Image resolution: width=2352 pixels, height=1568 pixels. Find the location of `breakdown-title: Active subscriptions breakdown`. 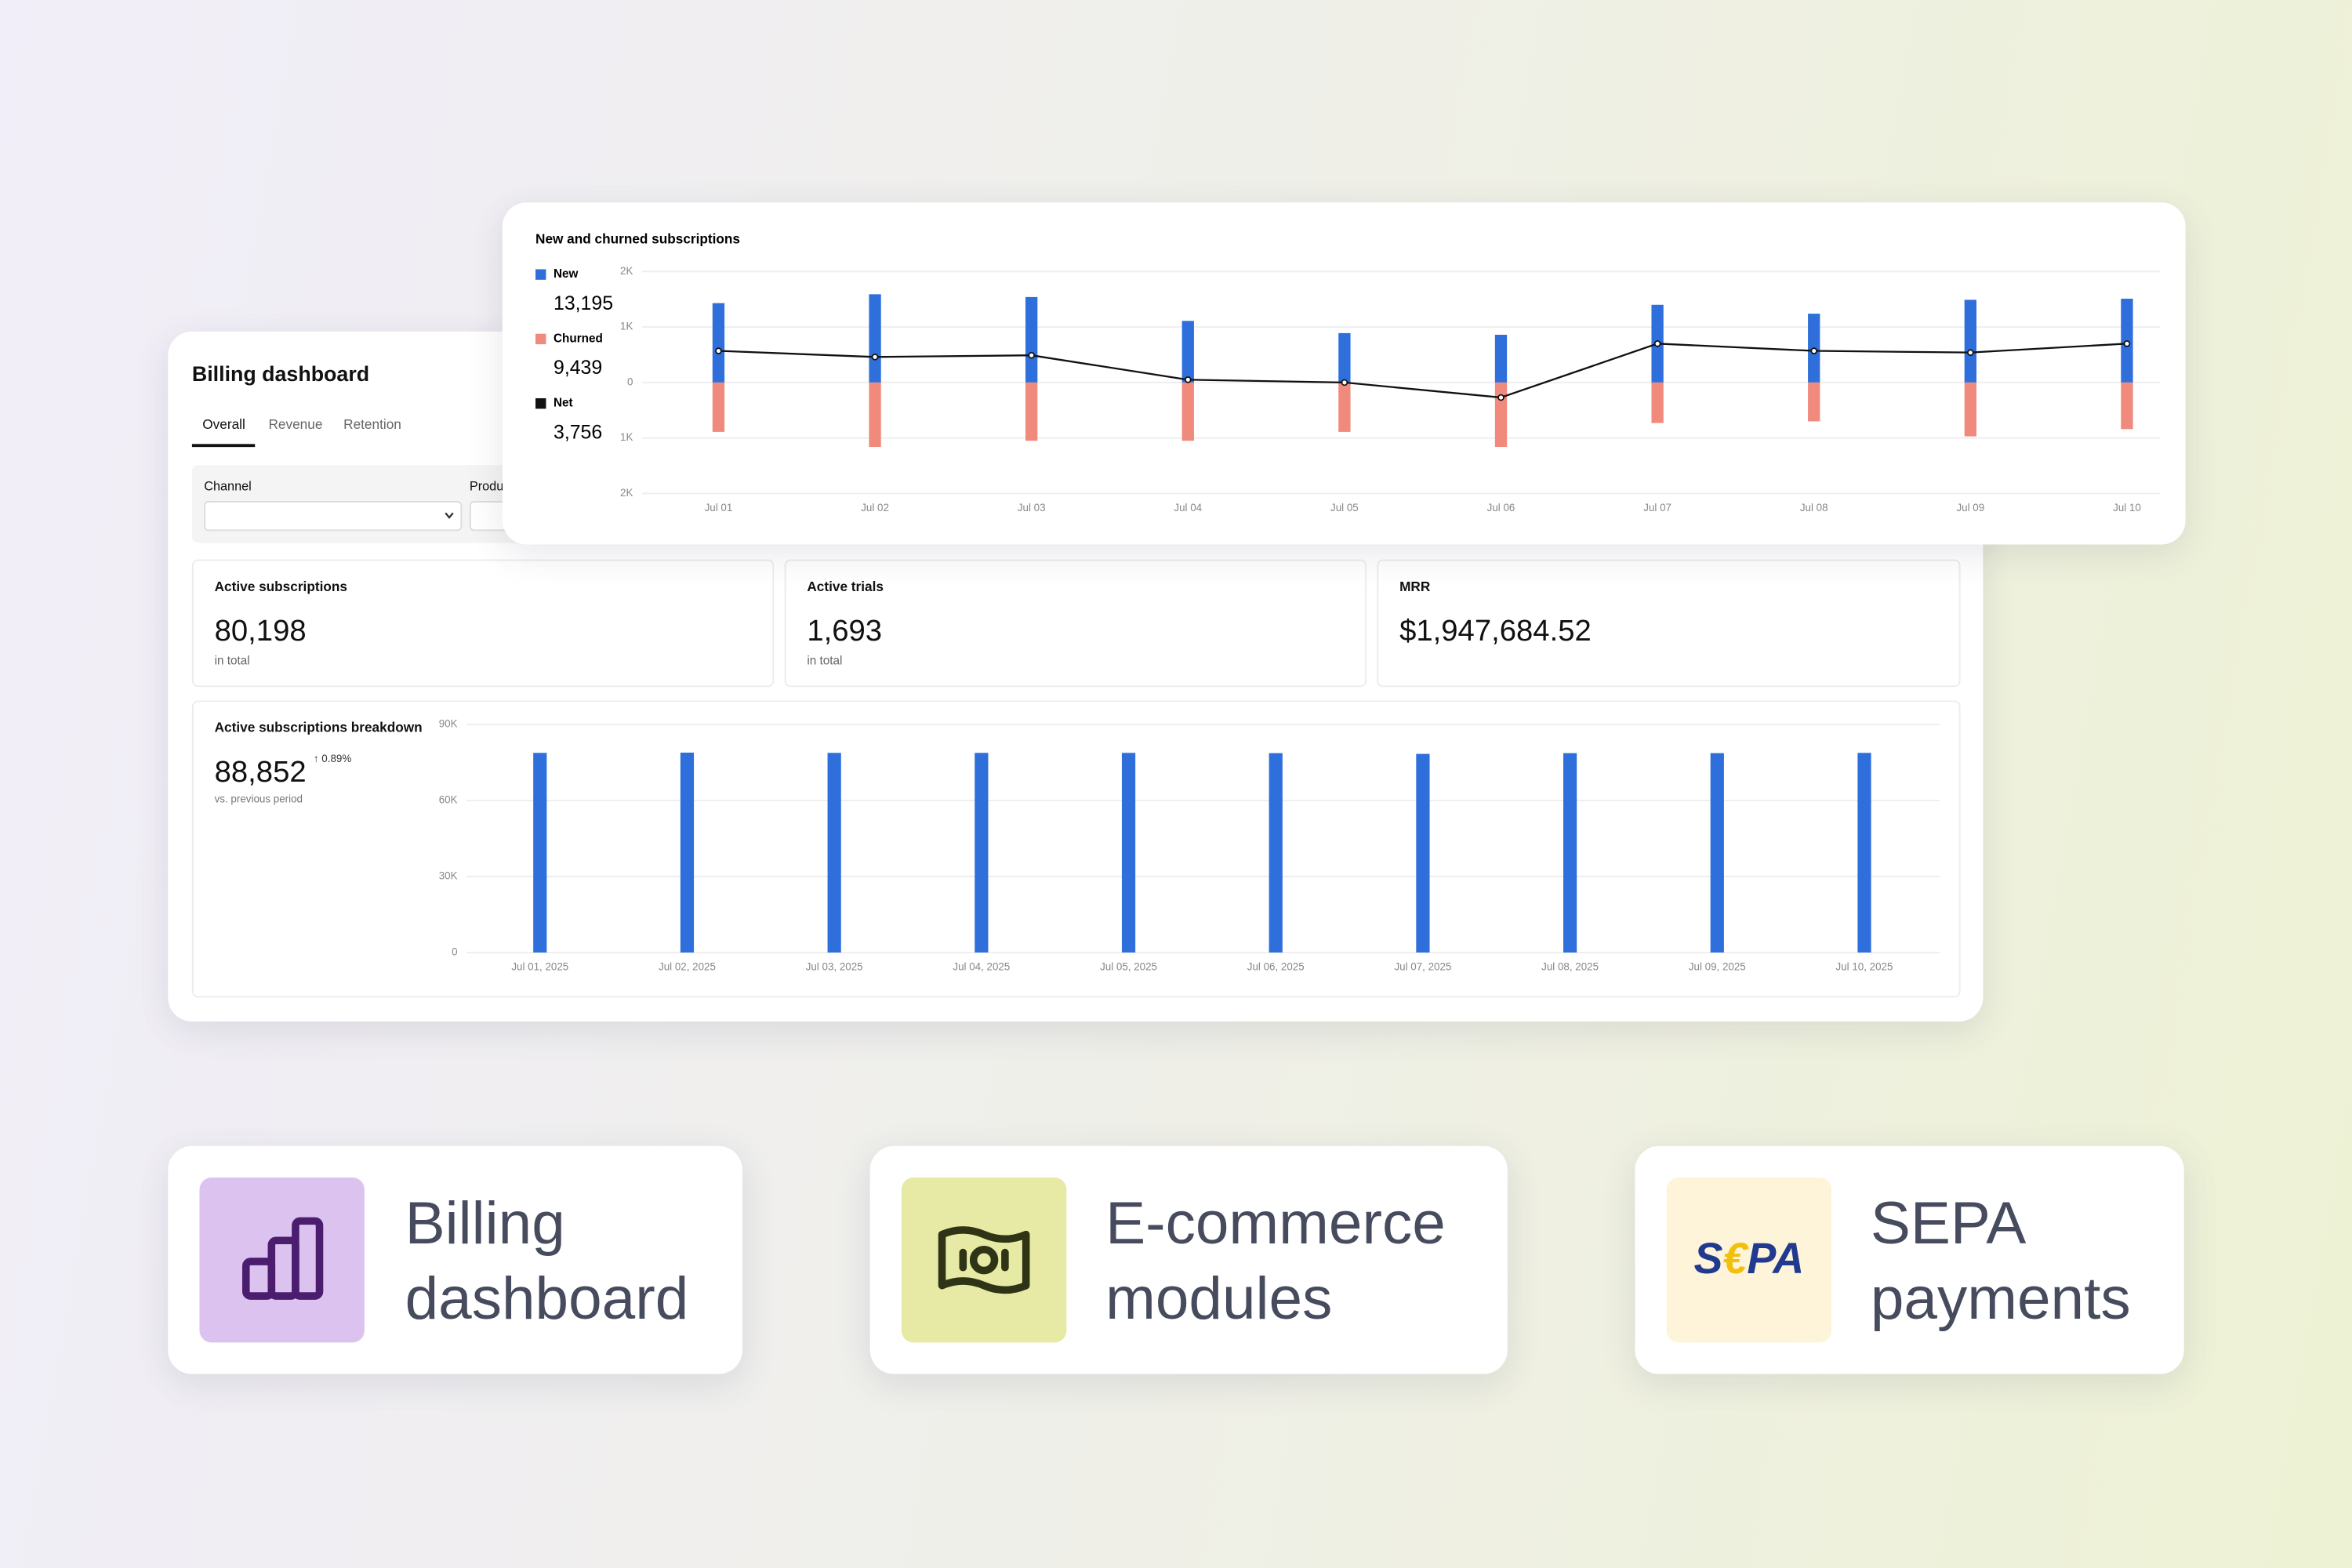

breakdown-title: Active subscriptions breakdown is located at coordinates (318, 727).